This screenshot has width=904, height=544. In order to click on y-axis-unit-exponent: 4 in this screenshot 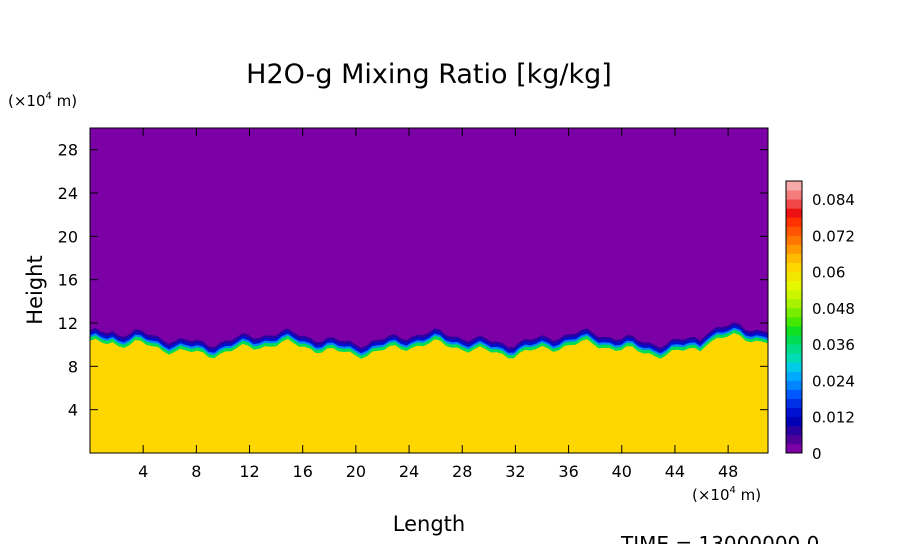, I will do `click(49, 96)`.